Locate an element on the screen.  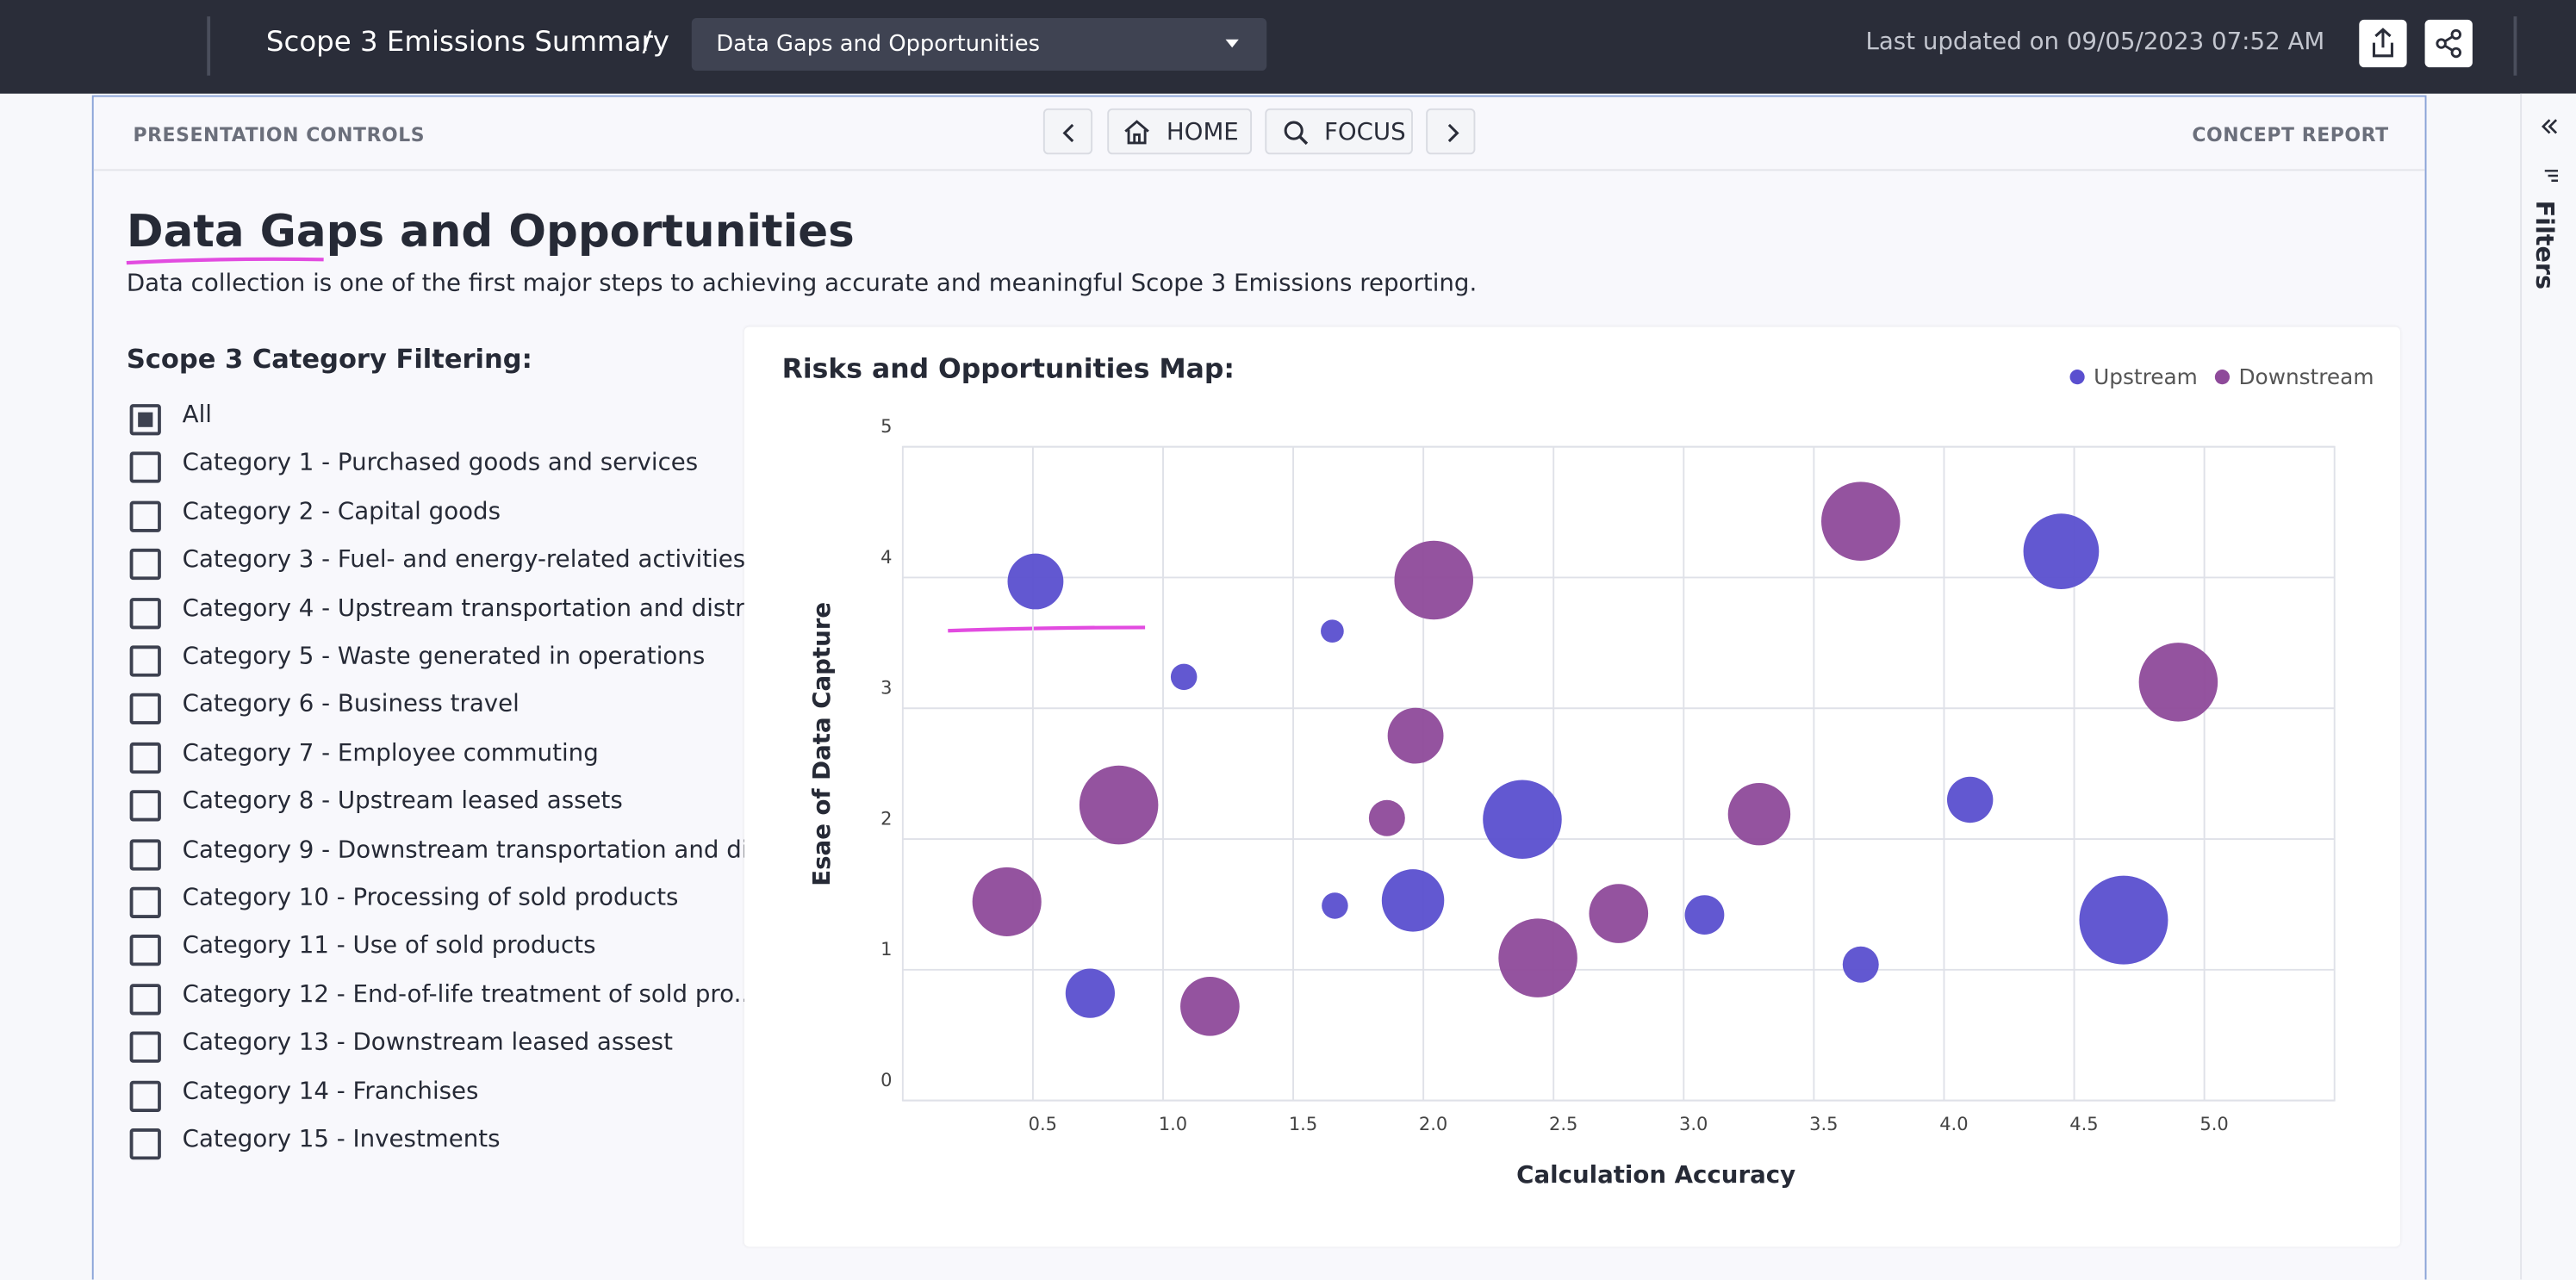
page-dropdown: Data Gaps and Opportunities is located at coordinates (979, 44).